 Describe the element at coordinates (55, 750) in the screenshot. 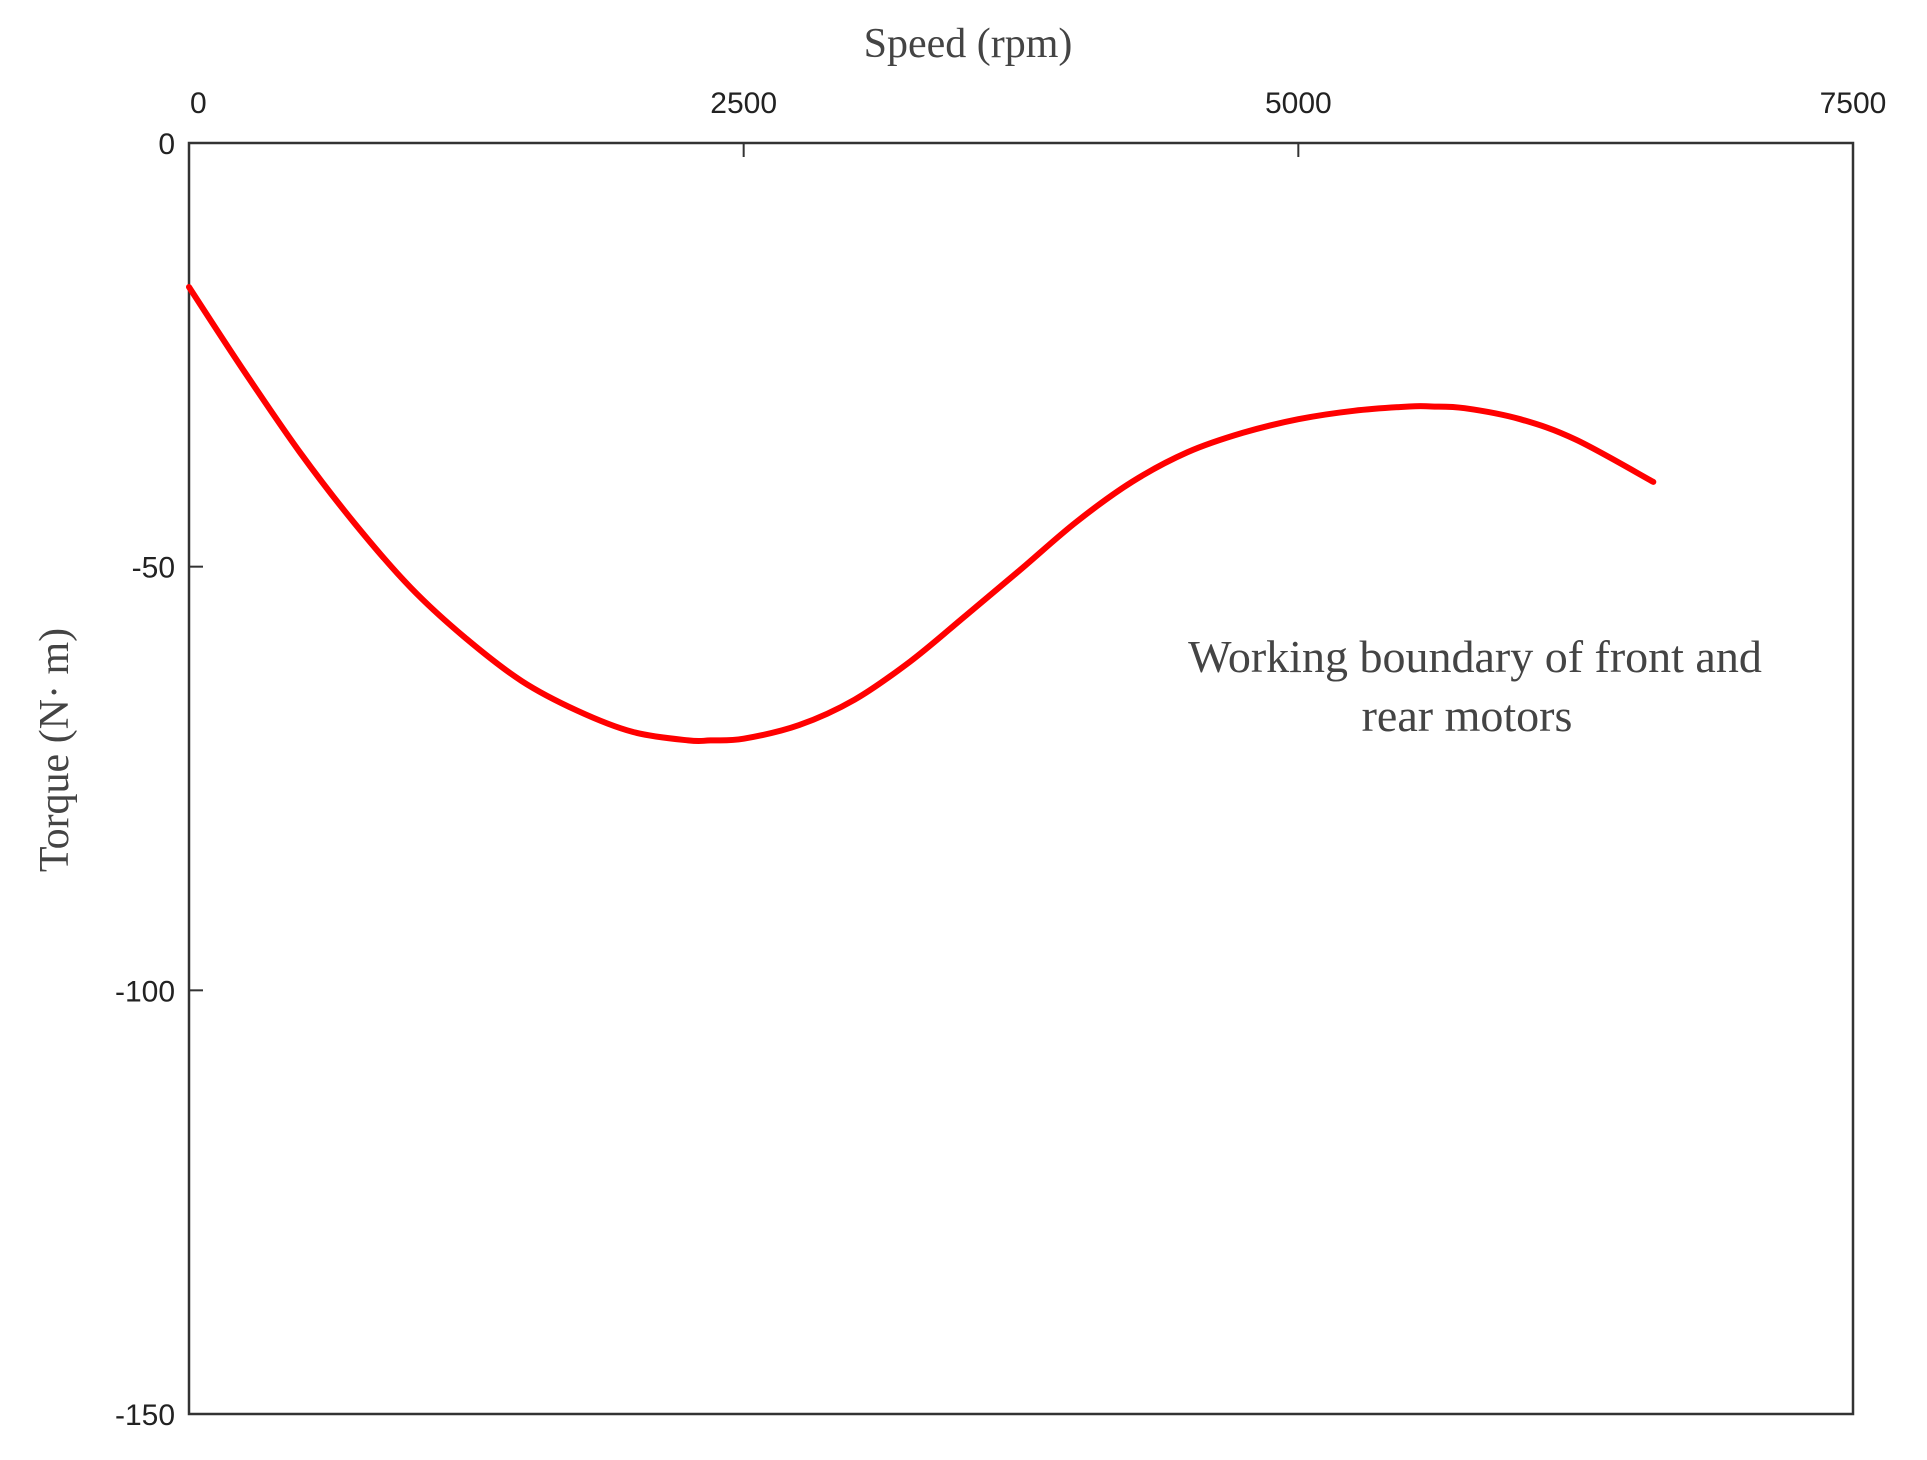

I see `y-axis-title: Torque (N· m)` at that location.